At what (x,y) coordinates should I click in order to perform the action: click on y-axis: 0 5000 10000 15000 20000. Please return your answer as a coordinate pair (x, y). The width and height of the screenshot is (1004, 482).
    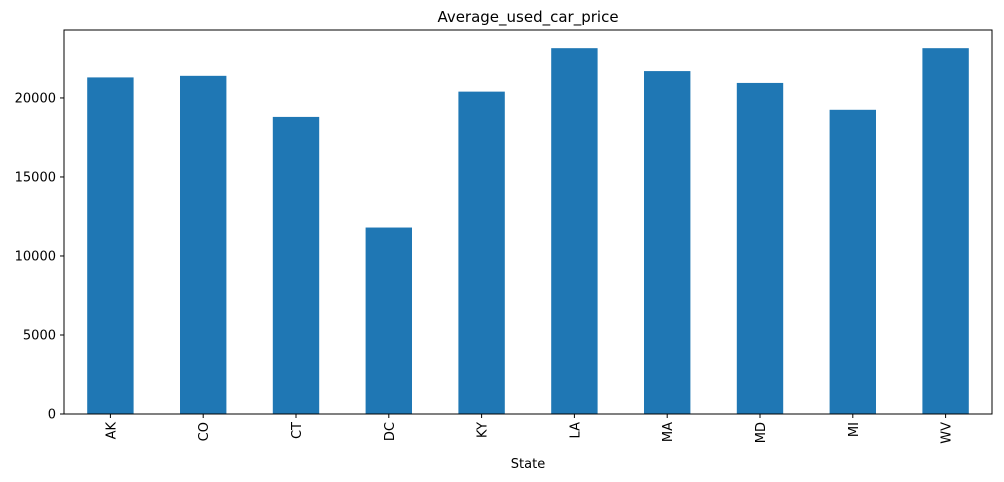
    Looking at the image, I should click on (39, 257).